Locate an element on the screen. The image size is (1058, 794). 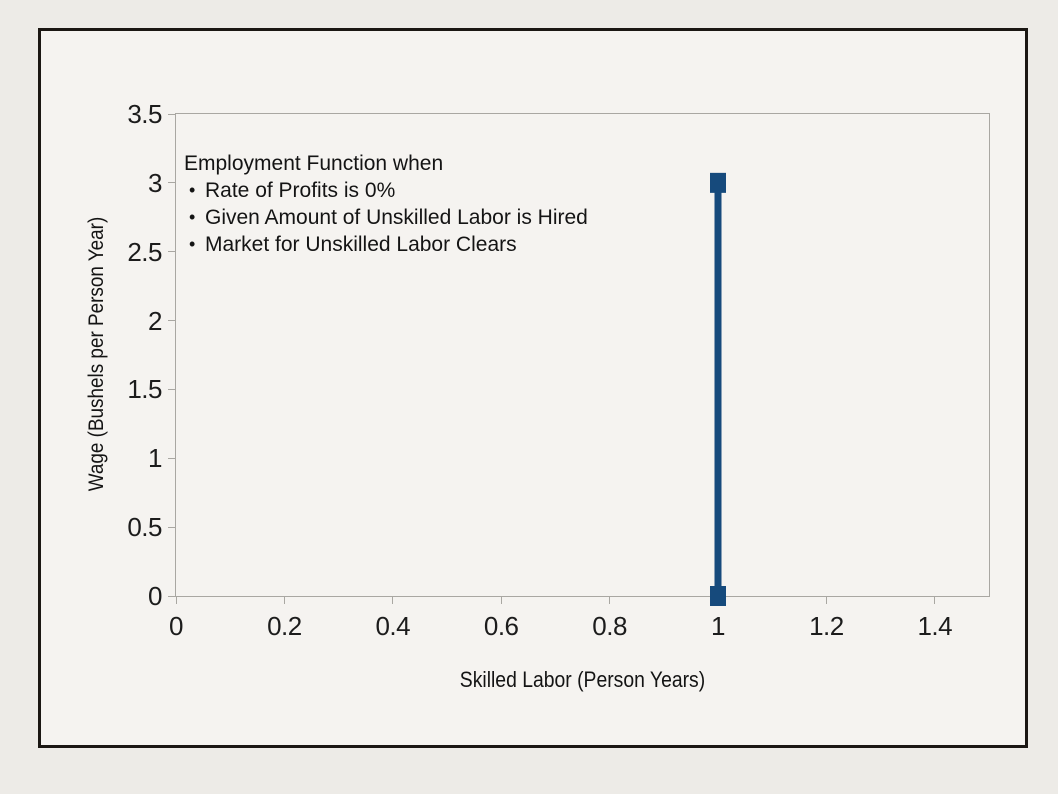
y-tick-label: 0 is located at coordinates (155, 596).